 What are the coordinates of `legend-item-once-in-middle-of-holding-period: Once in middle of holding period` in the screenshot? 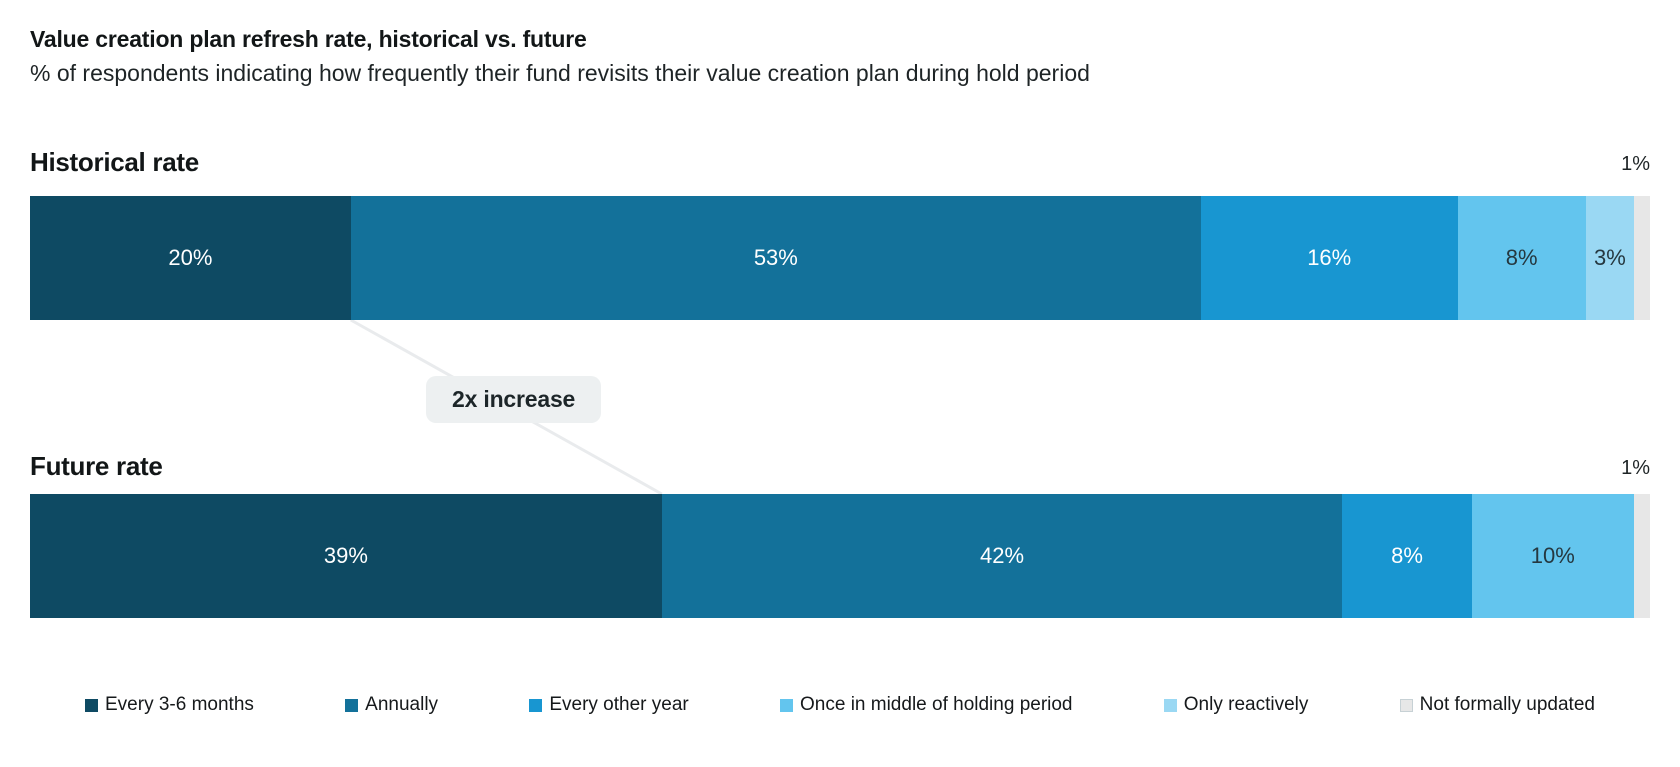 It's located at (926, 705).